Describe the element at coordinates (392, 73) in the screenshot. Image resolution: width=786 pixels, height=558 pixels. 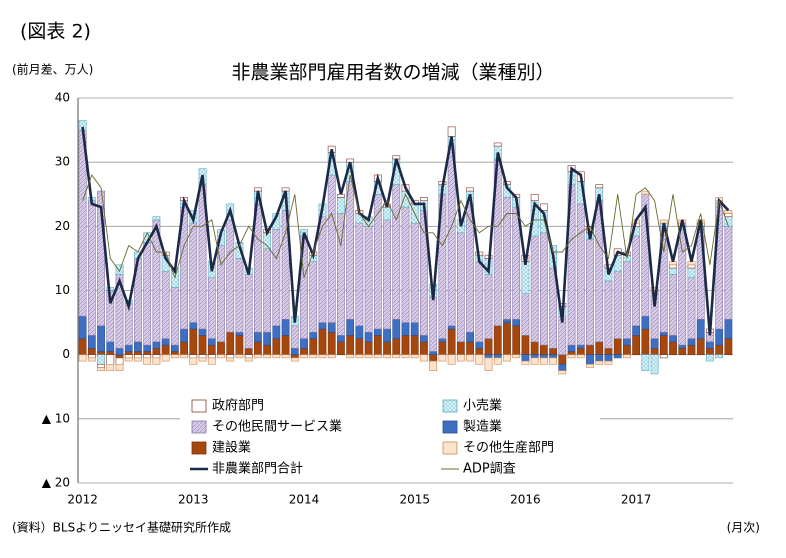
I see `chart-title: 非農業部門雇用者数の増減（業種別）` at that location.